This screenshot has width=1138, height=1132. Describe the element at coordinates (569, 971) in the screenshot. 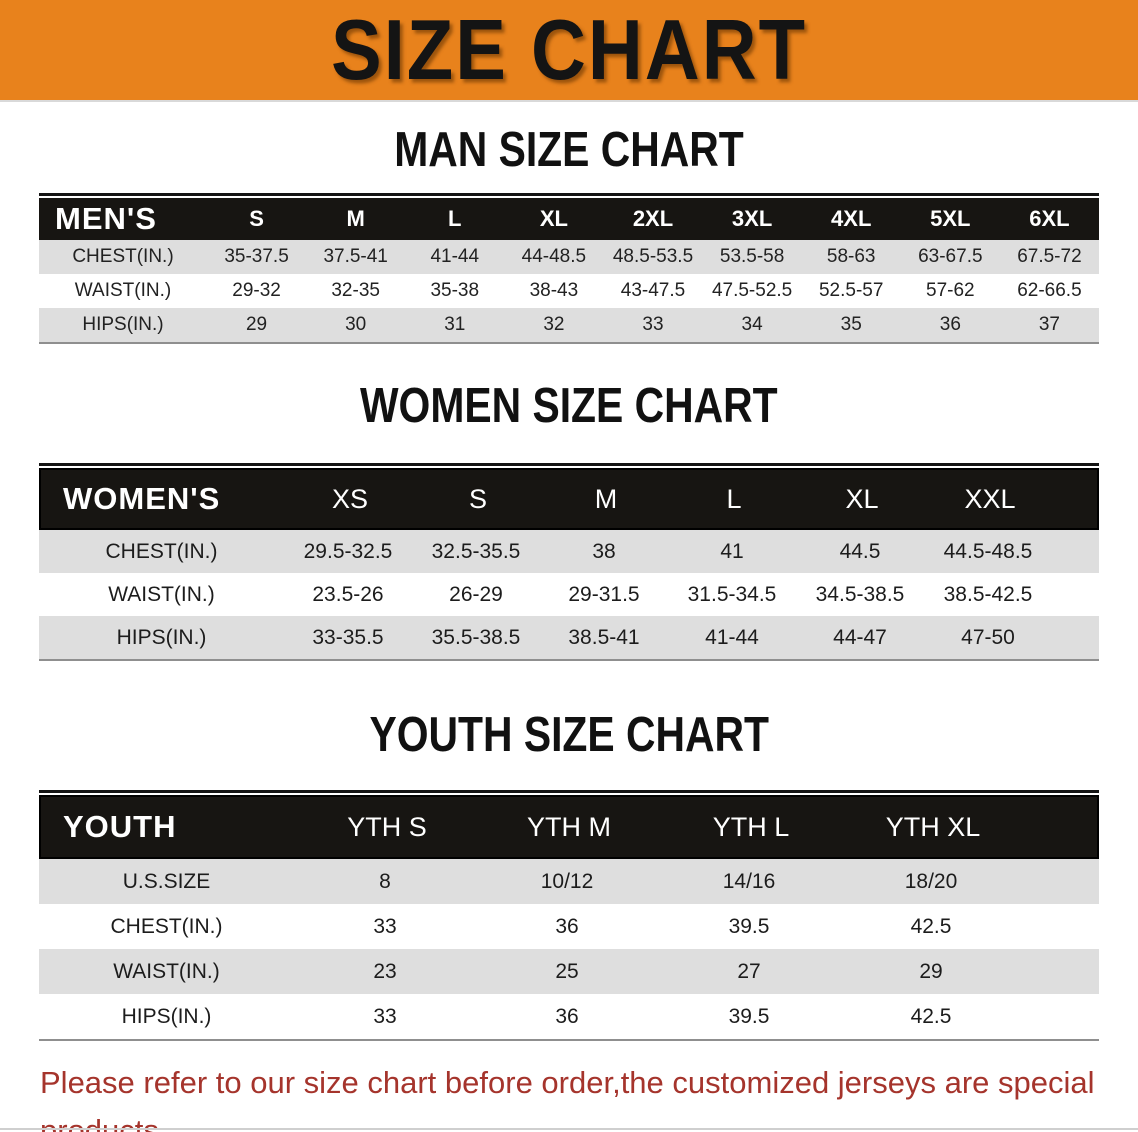

I see `table-row: WAIST(IN.) 23 25 27 29` at that location.